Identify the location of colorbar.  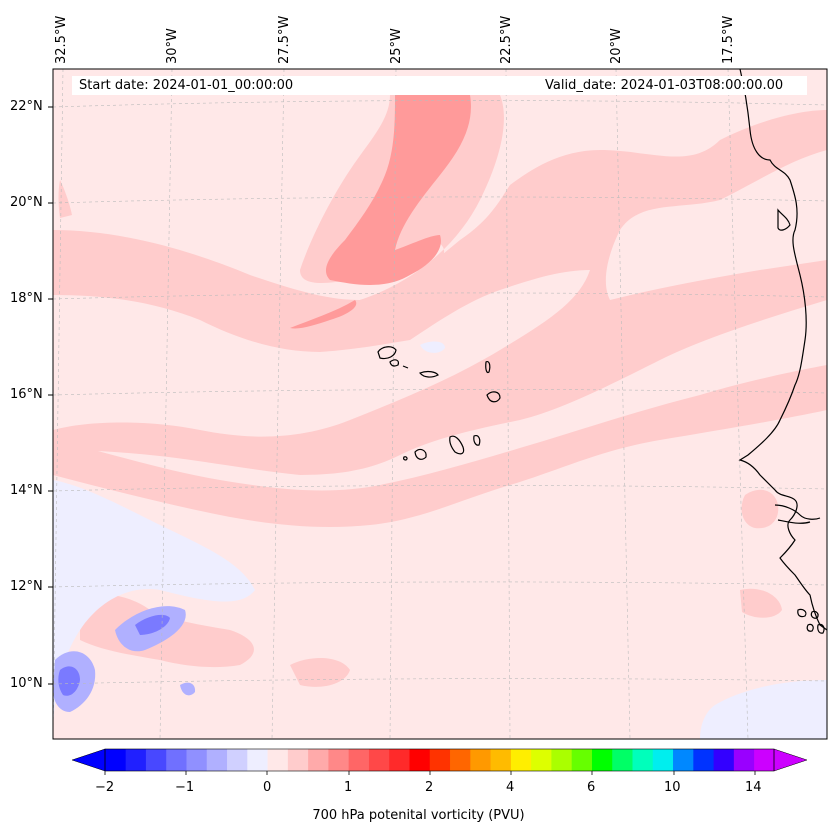
(439, 761).